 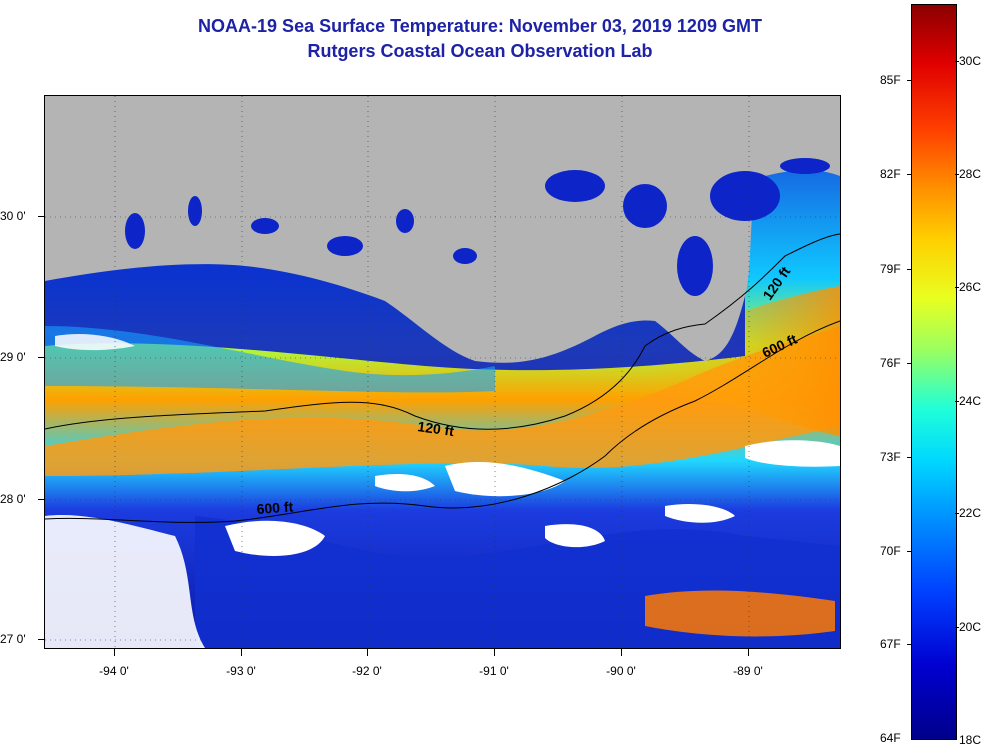 What do you see at coordinates (890, 363) in the screenshot?
I see `colorbar-f-label: 76F` at bounding box center [890, 363].